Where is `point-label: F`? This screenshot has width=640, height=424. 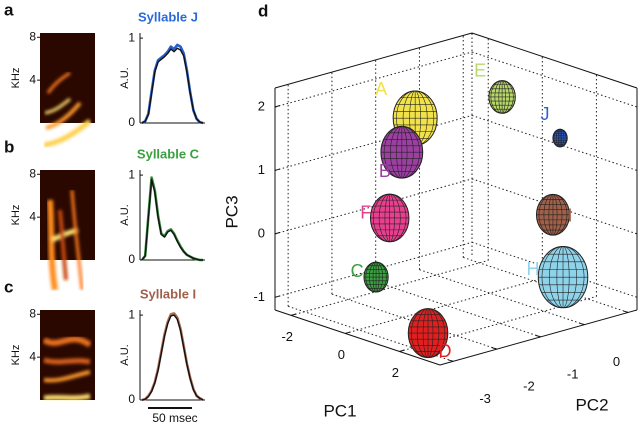 point-label: F is located at coordinates (365, 213).